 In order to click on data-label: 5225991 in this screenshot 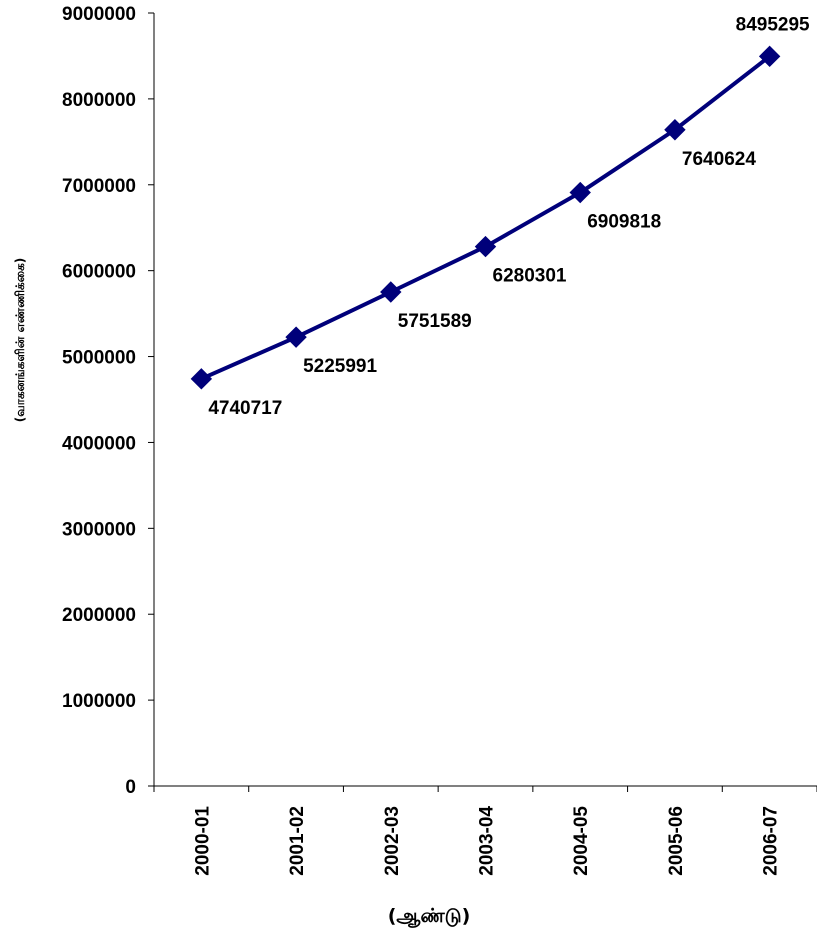, I will do `click(340, 366)`.